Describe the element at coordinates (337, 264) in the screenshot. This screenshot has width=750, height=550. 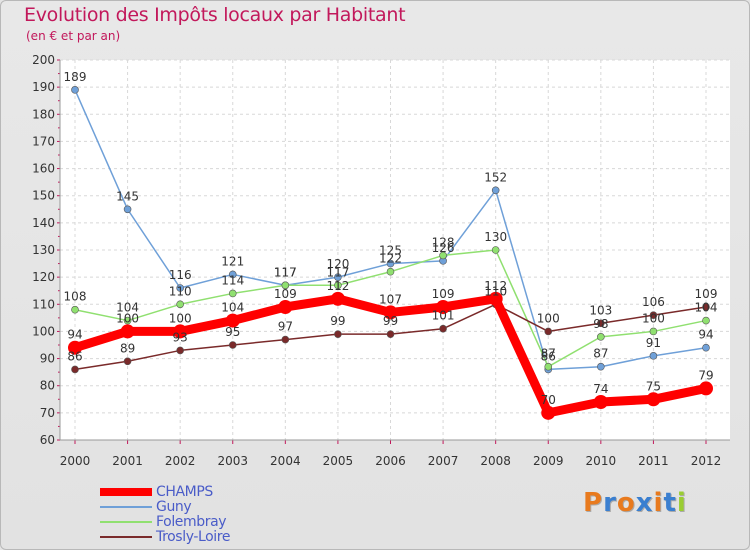
I see `data-label-guny: 120` at that location.